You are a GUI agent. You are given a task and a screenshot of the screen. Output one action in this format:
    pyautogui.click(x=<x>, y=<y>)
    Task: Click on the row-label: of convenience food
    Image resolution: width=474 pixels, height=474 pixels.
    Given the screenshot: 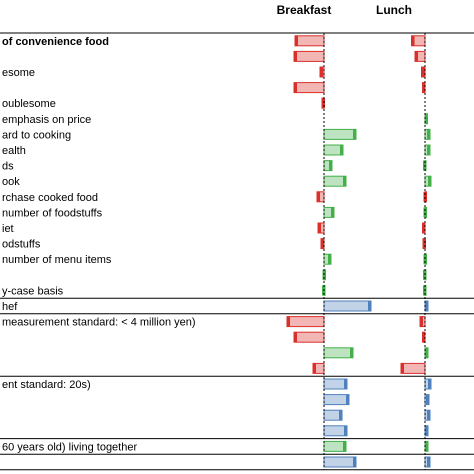 What is the action you would take?
    pyautogui.click(x=55, y=42)
    